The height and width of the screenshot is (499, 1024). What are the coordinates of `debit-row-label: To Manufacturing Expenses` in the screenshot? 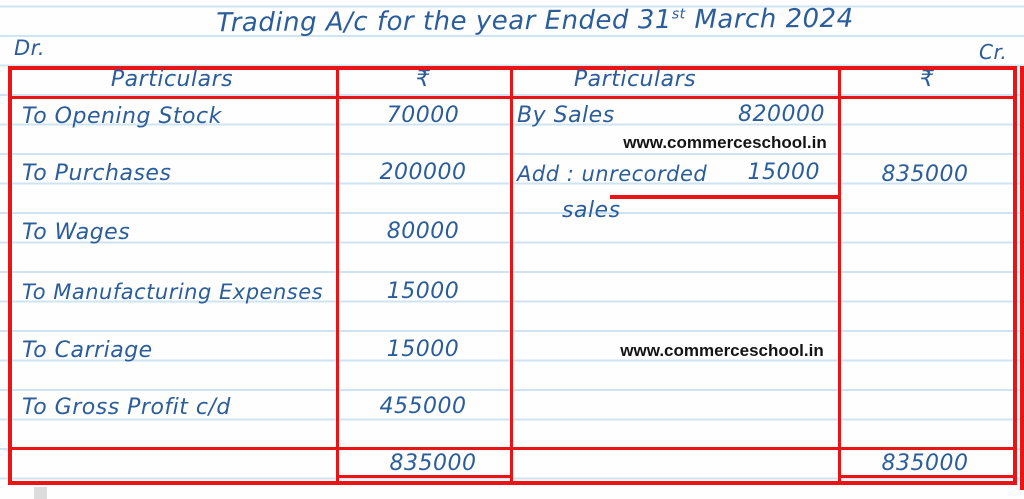 It's located at (173, 292).